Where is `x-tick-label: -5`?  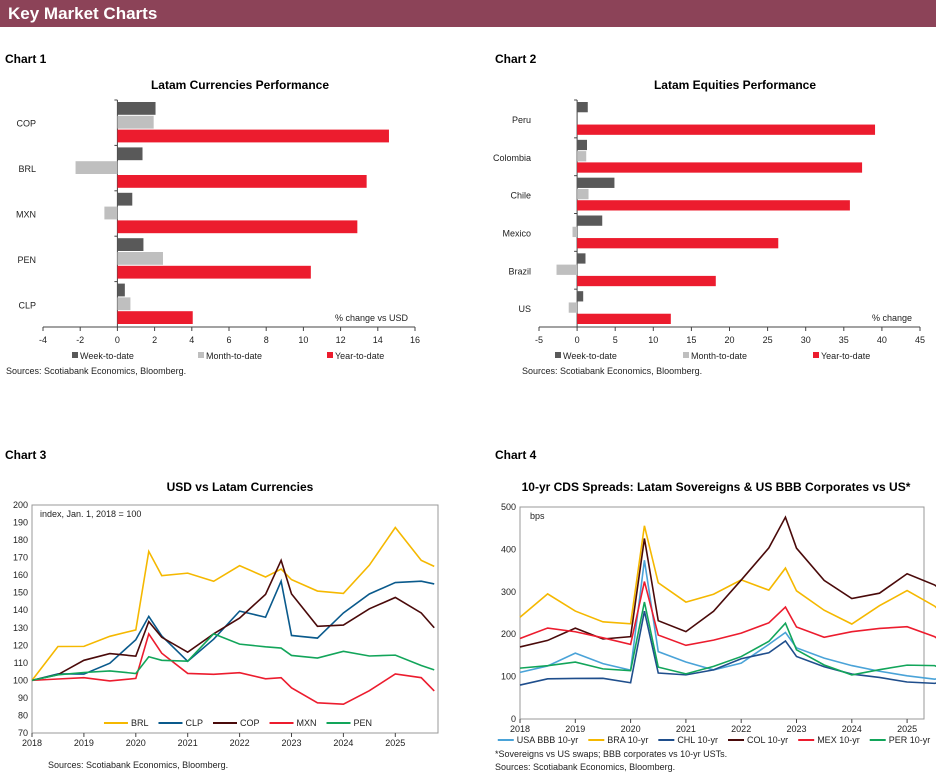 x-tick-label: -5 is located at coordinates (539, 340).